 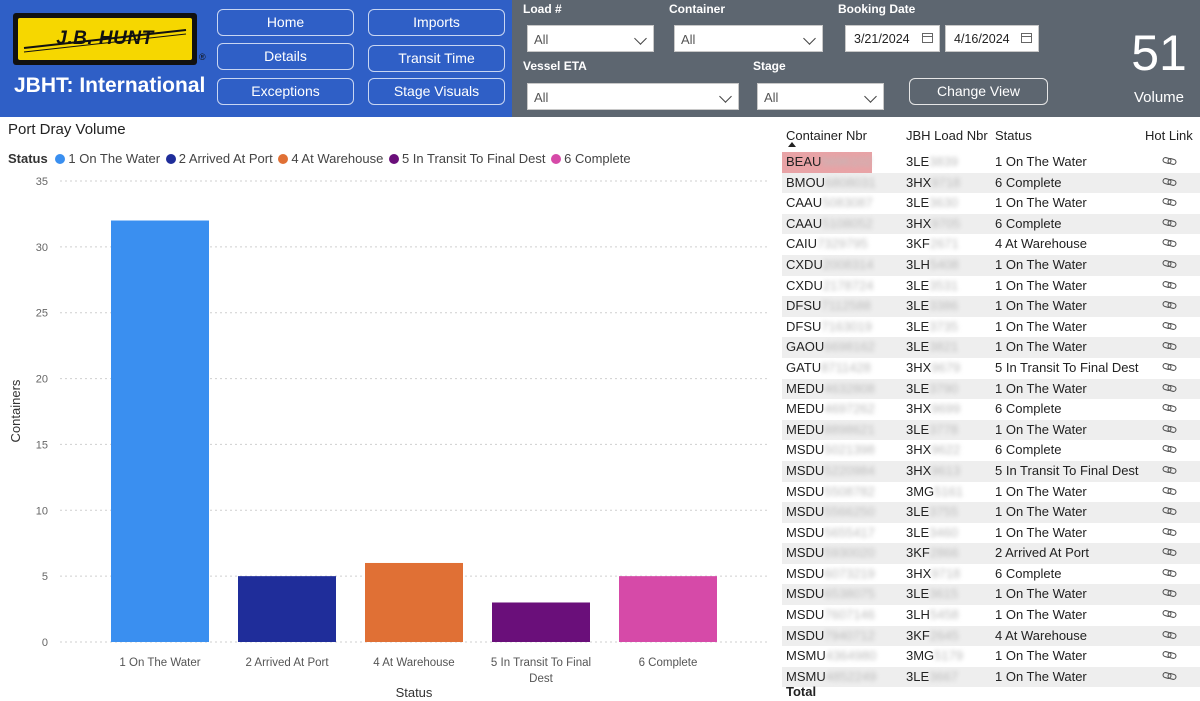 What do you see at coordinates (991, 327) in the screenshot?
I see `table-row: DFSU7163019 3LE3735 1 On The Water` at bounding box center [991, 327].